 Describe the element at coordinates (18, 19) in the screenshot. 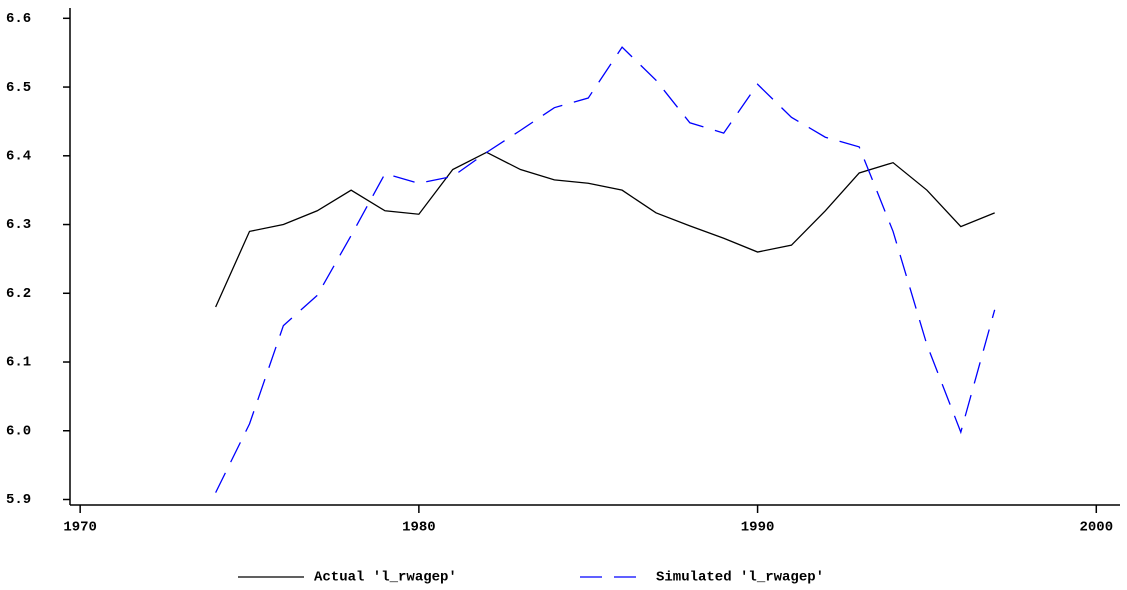

I see `y-tick-label: 6.6` at that location.